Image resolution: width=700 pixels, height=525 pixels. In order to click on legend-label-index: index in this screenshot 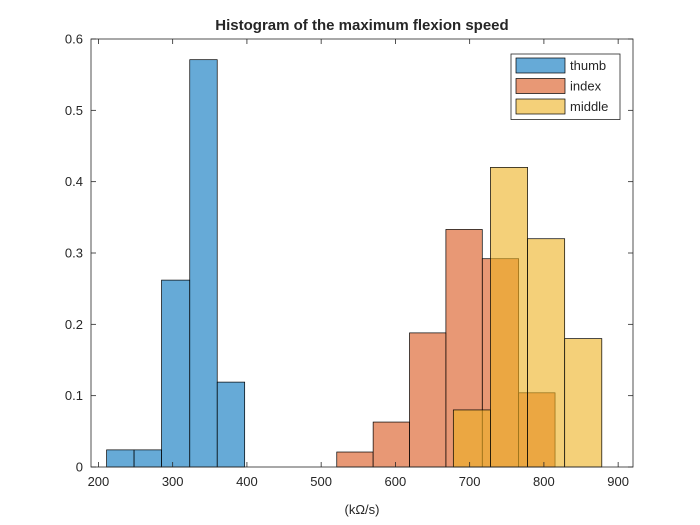, I will do `click(586, 86)`.